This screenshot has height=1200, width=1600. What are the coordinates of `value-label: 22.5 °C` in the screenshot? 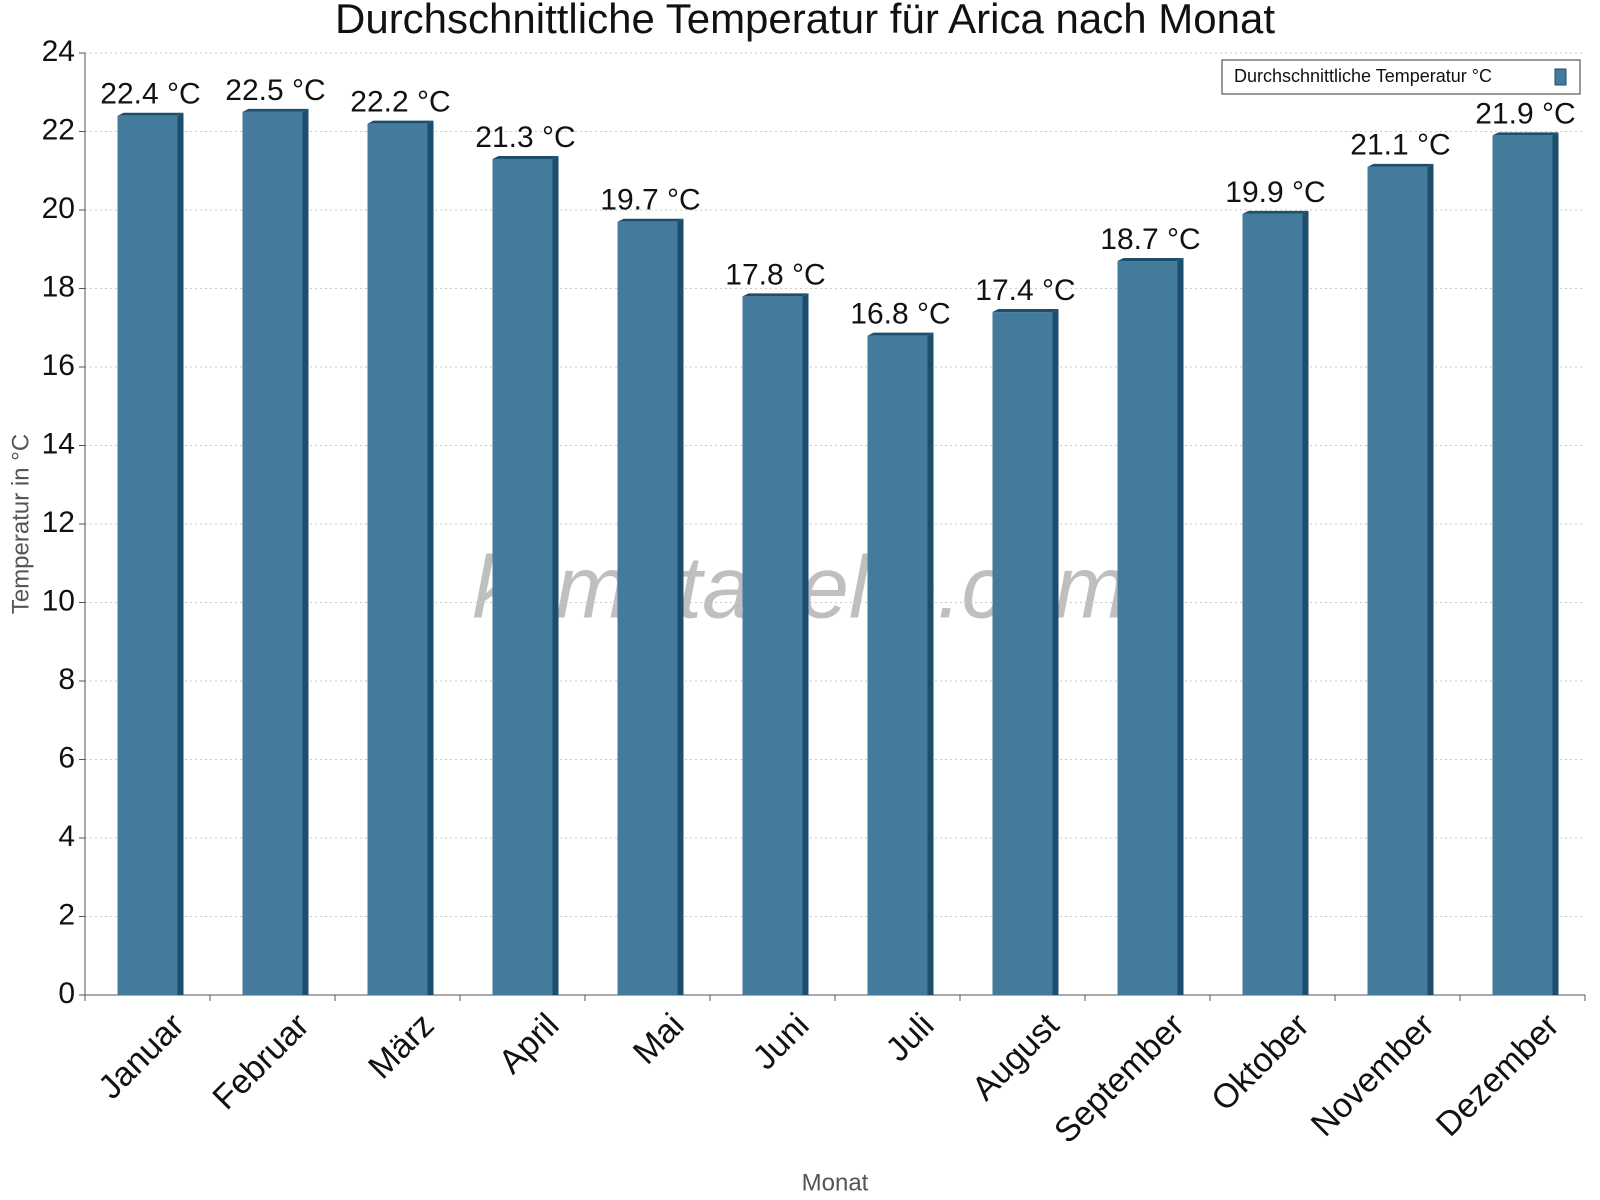 It's located at (275, 90).